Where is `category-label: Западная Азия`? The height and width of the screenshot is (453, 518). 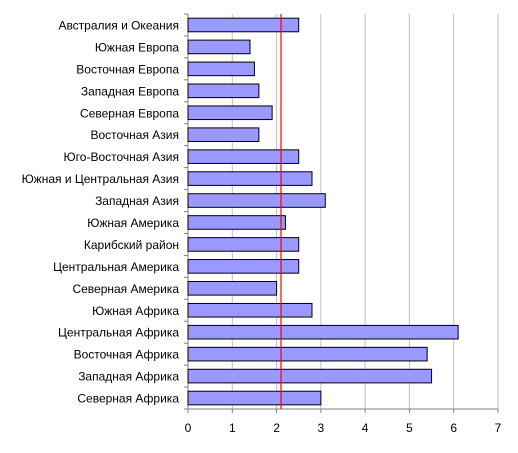 category-label: Западная Азия is located at coordinates (137, 201).